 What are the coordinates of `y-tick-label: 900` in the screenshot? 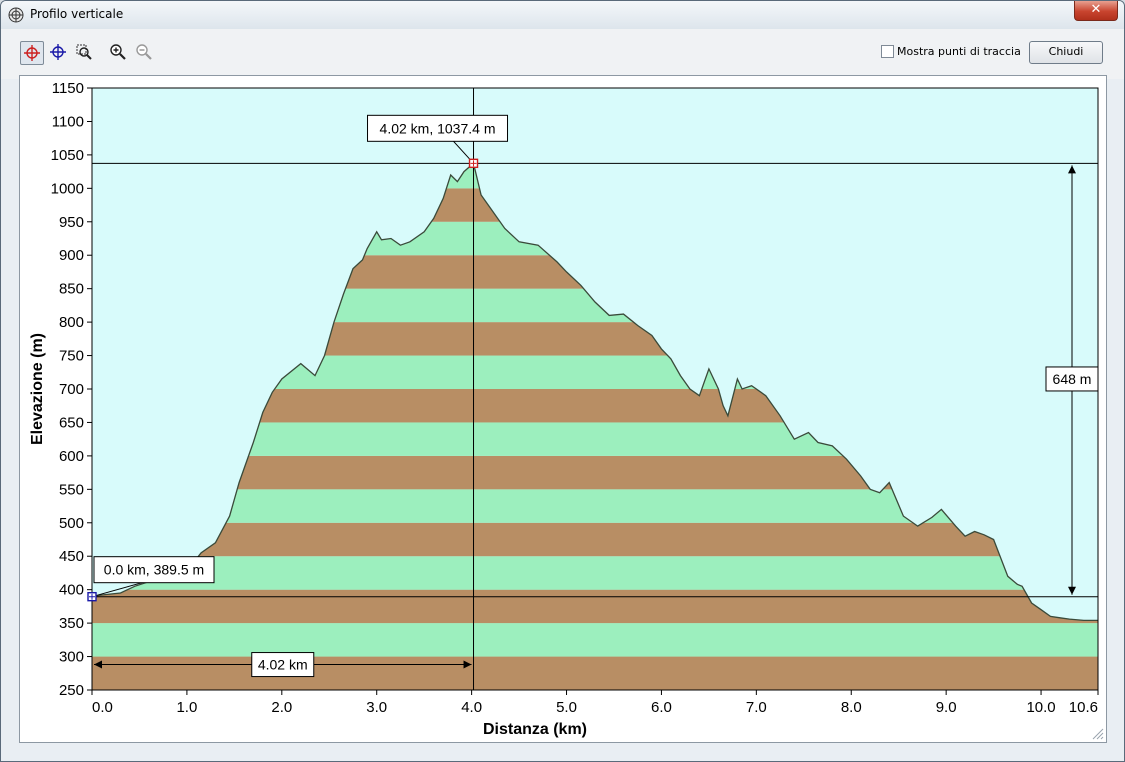 It's located at (71, 255).